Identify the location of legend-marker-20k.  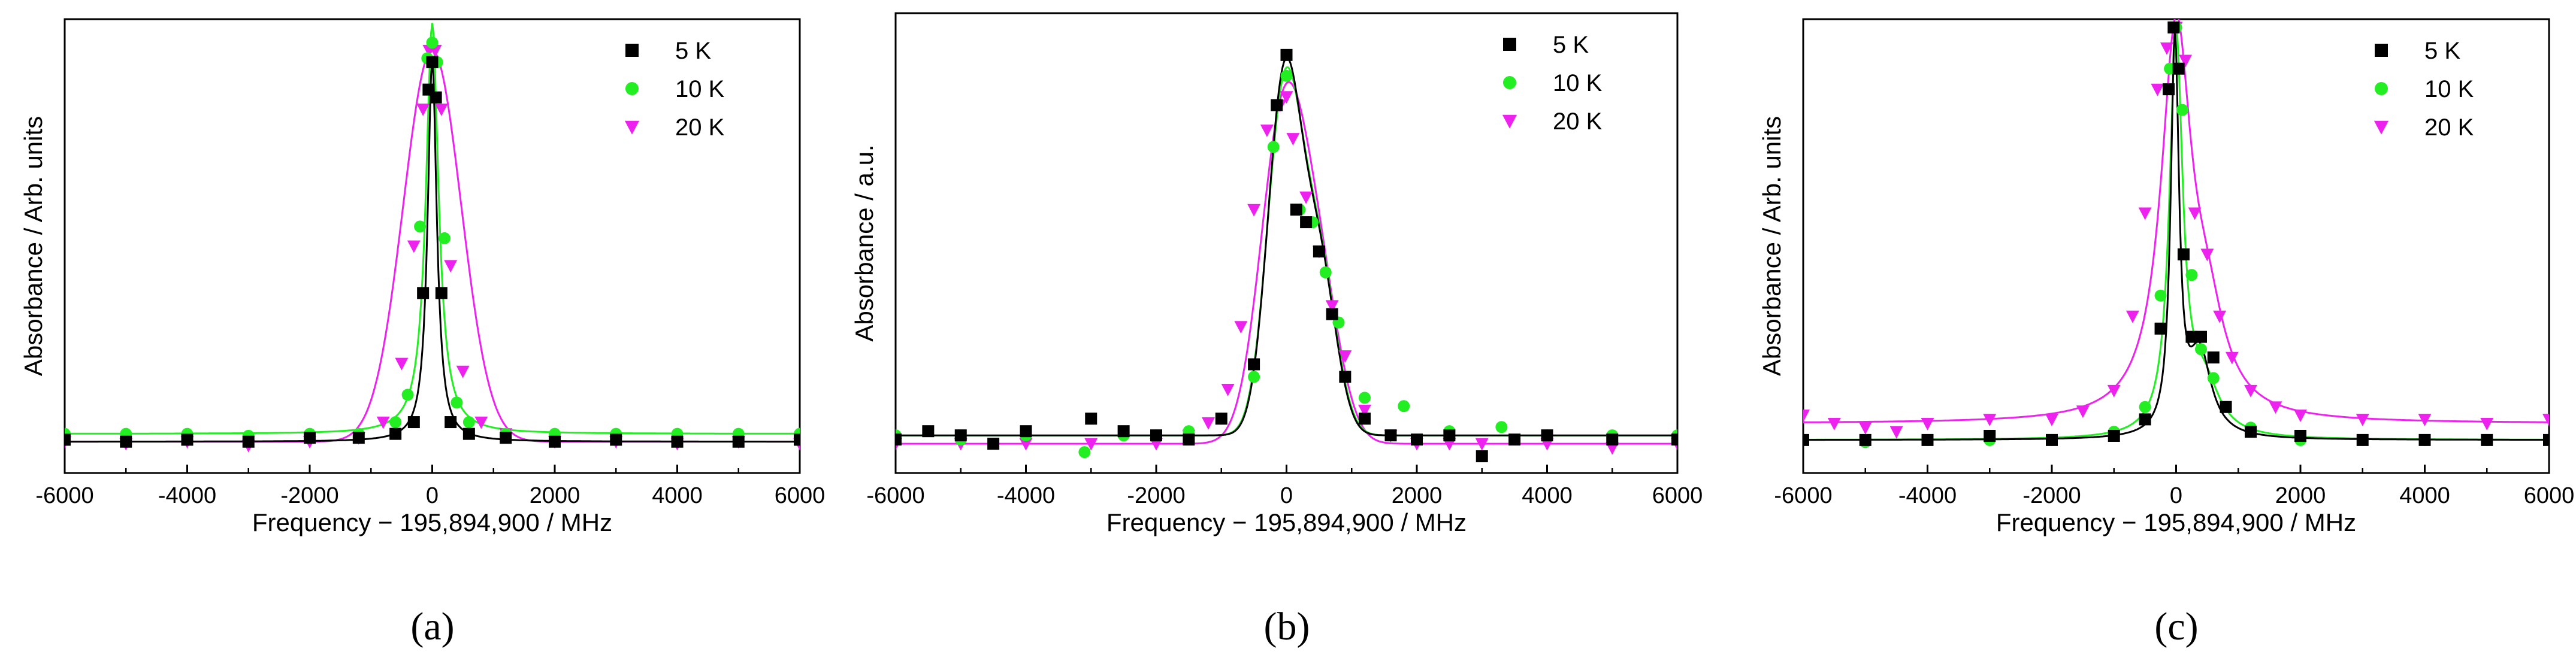
(2381, 128).